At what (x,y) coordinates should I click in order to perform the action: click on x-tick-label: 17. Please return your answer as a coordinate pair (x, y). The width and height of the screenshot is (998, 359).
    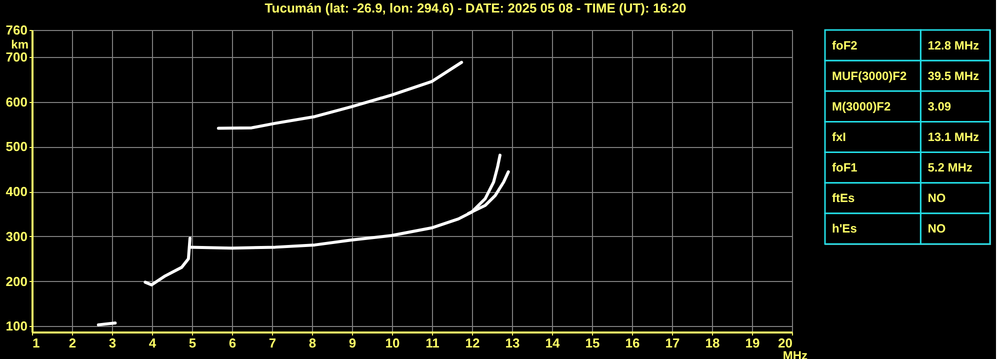
    Looking at the image, I should click on (672, 343).